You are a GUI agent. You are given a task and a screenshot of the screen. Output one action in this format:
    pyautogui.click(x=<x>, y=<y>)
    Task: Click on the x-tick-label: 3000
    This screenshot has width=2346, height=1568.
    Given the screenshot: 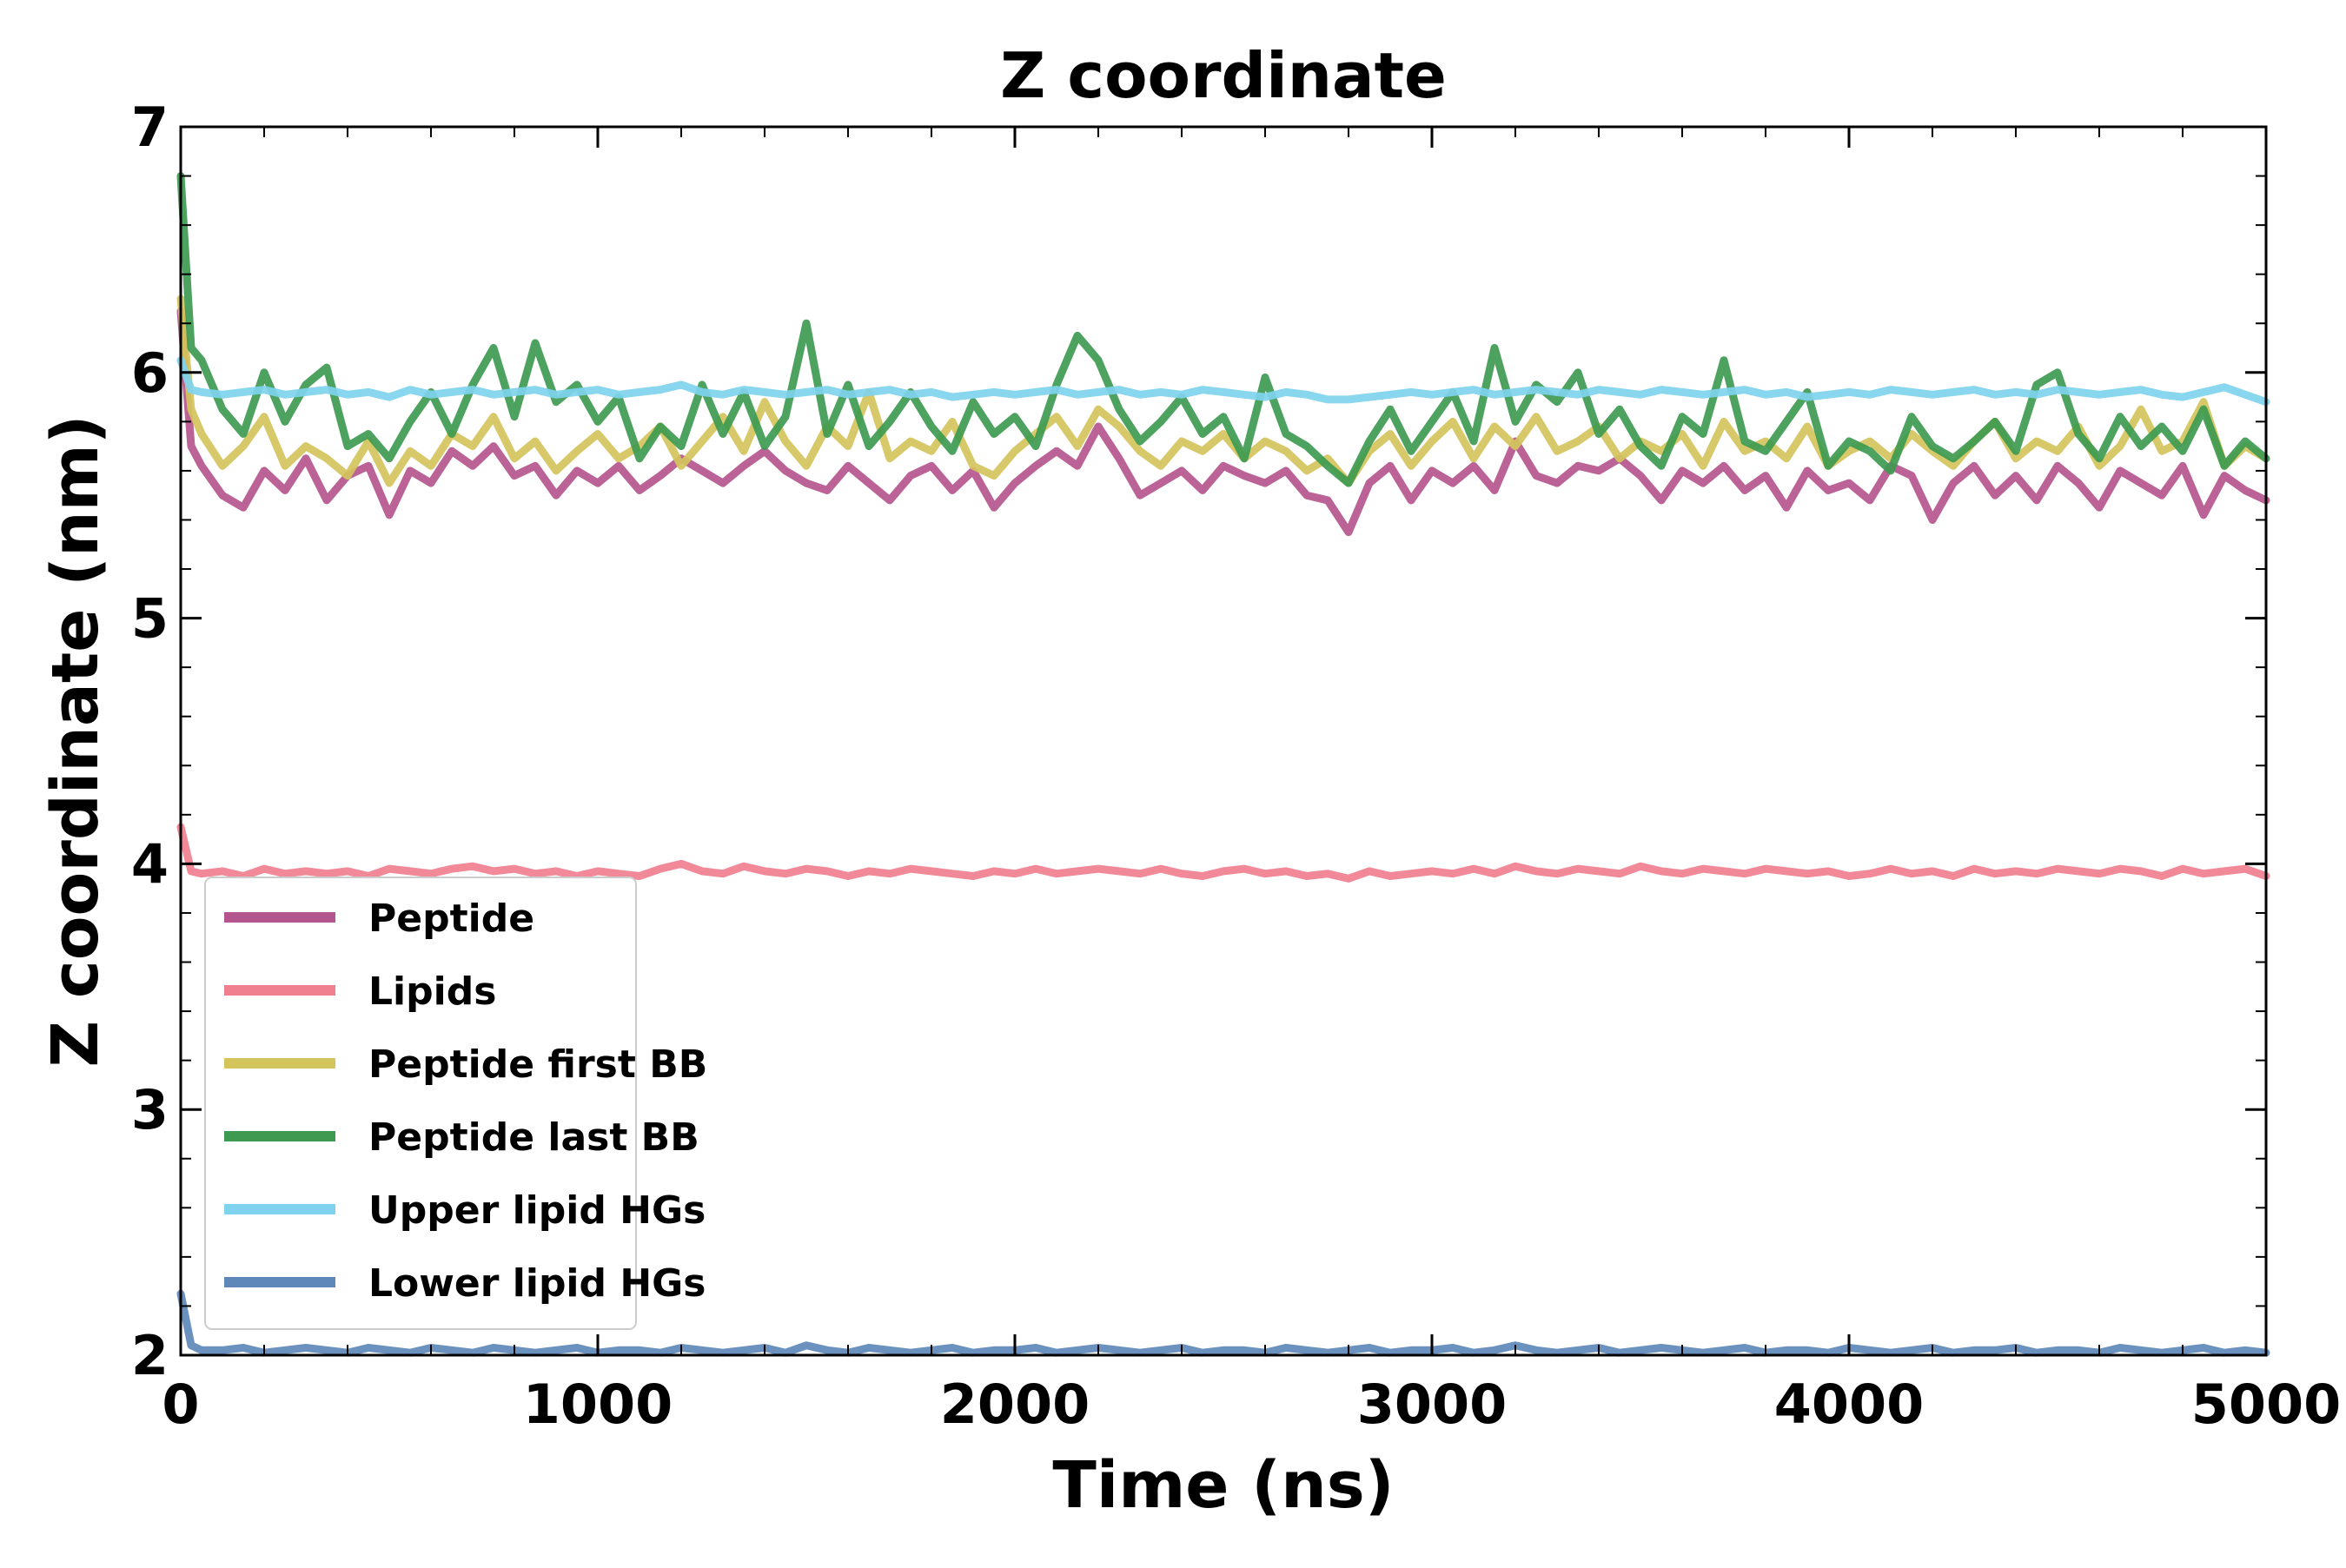 What is the action you would take?
    pyautogui.click(x=1433, y=1404)
    